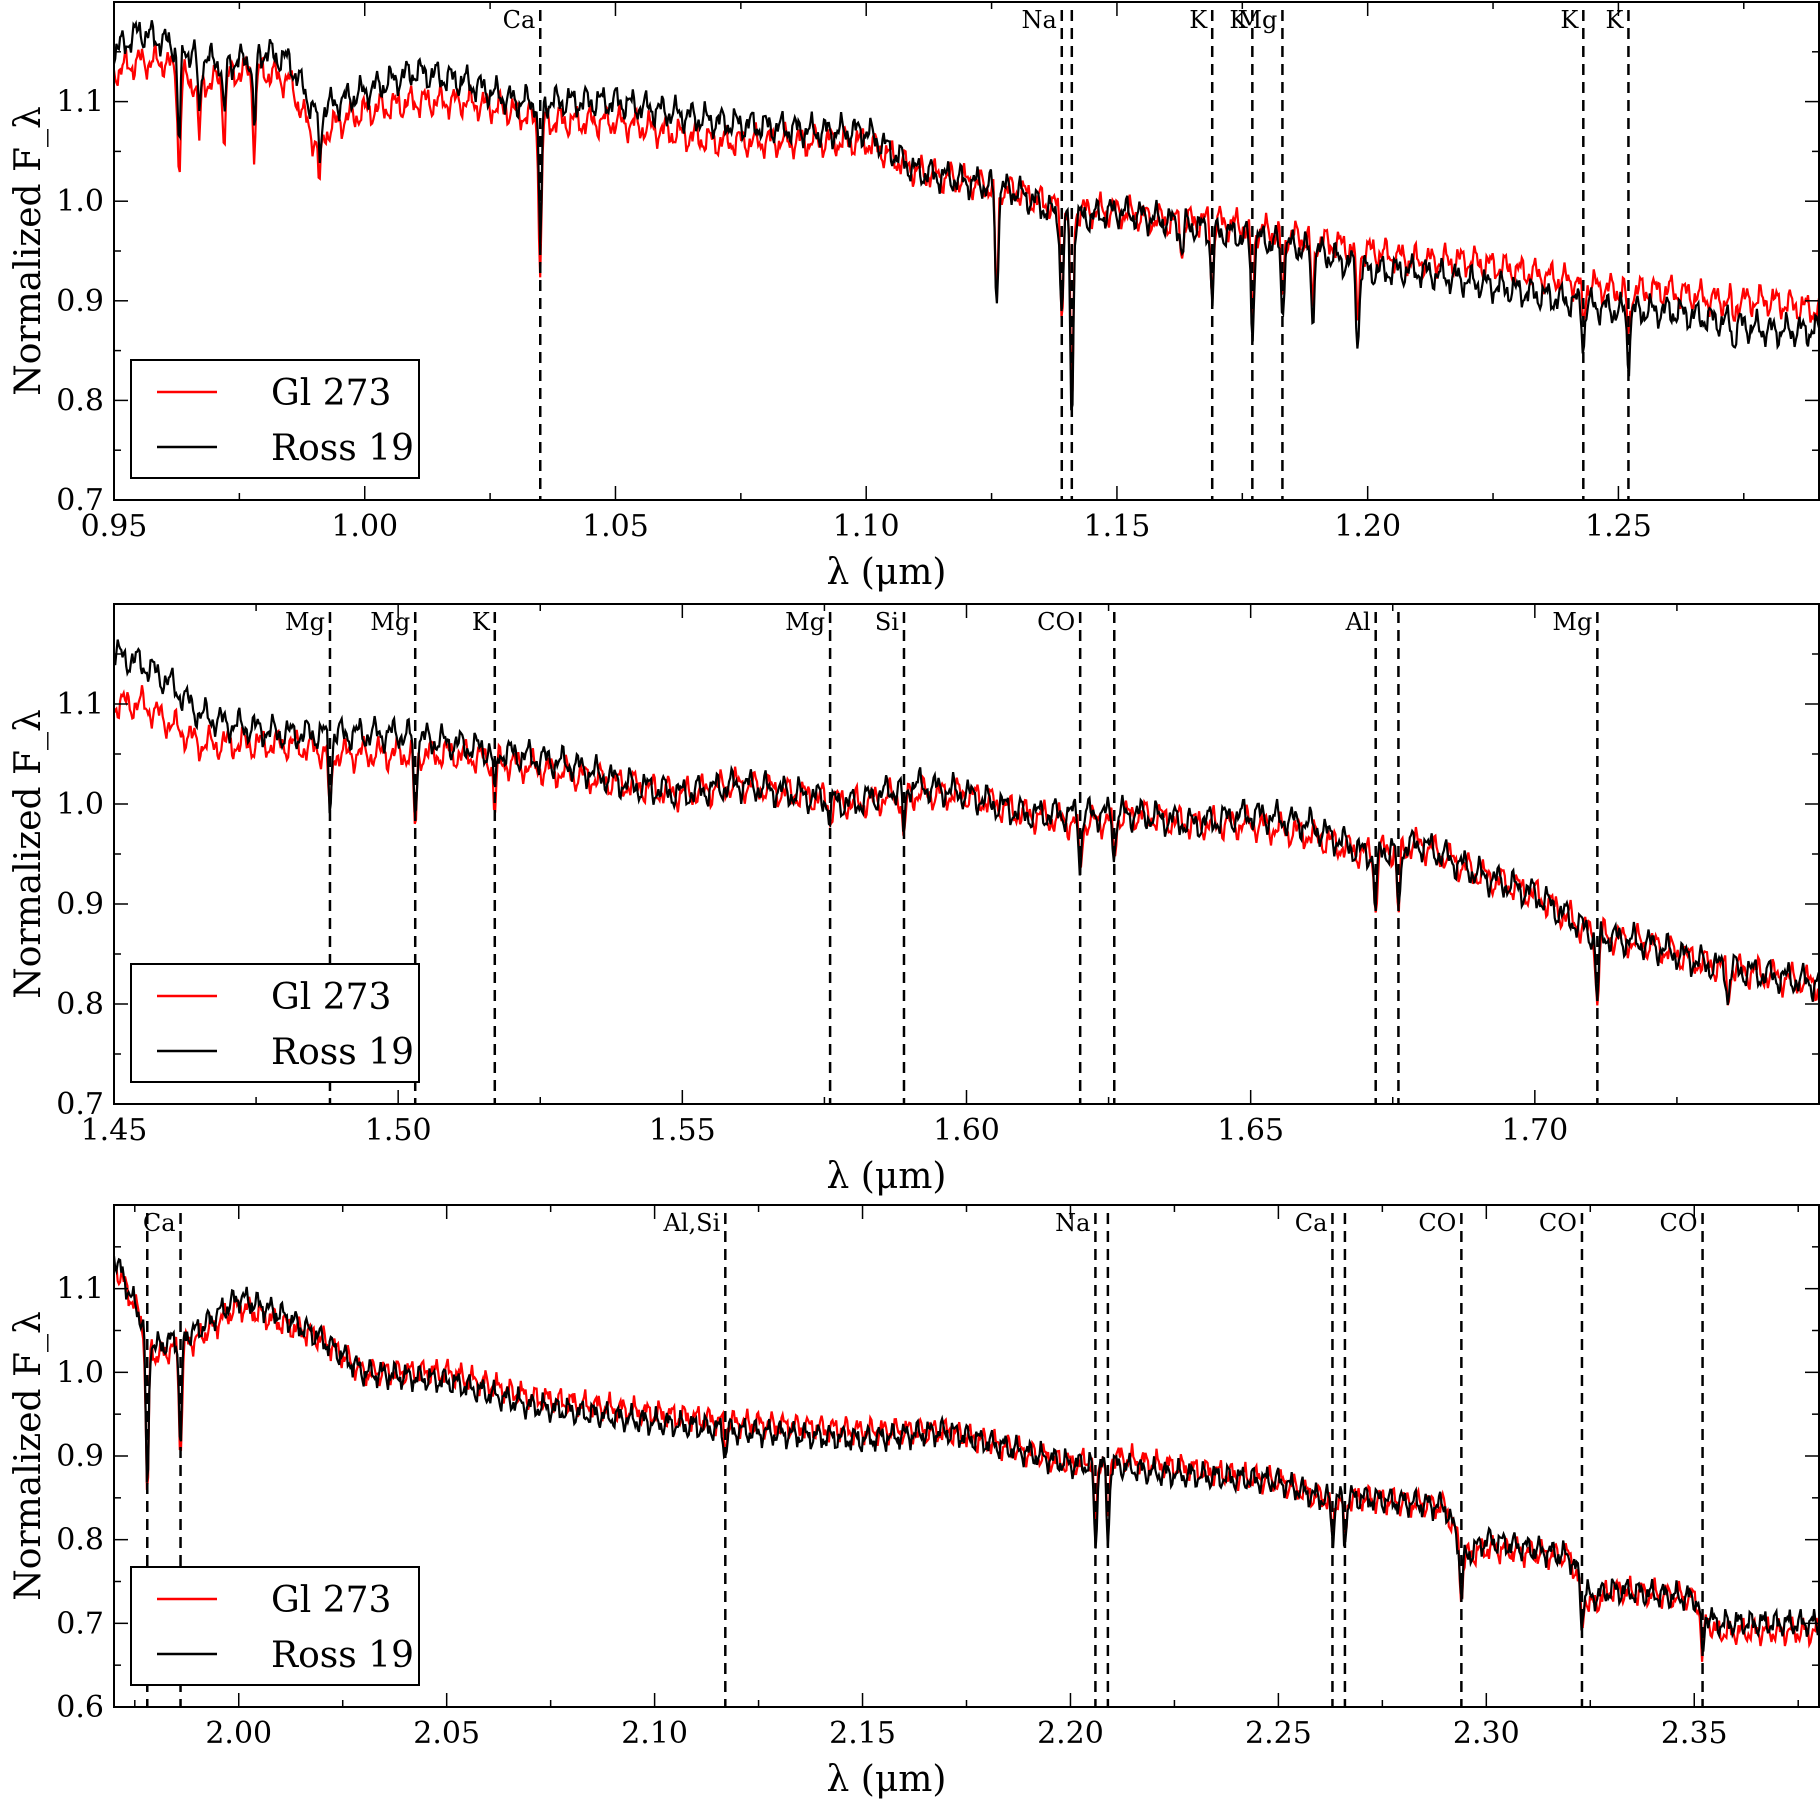 Image resolution: width=1820 pixels, height=1799 pixels. I want to click on x-tick-label: 1.25, so click(1618, 526).